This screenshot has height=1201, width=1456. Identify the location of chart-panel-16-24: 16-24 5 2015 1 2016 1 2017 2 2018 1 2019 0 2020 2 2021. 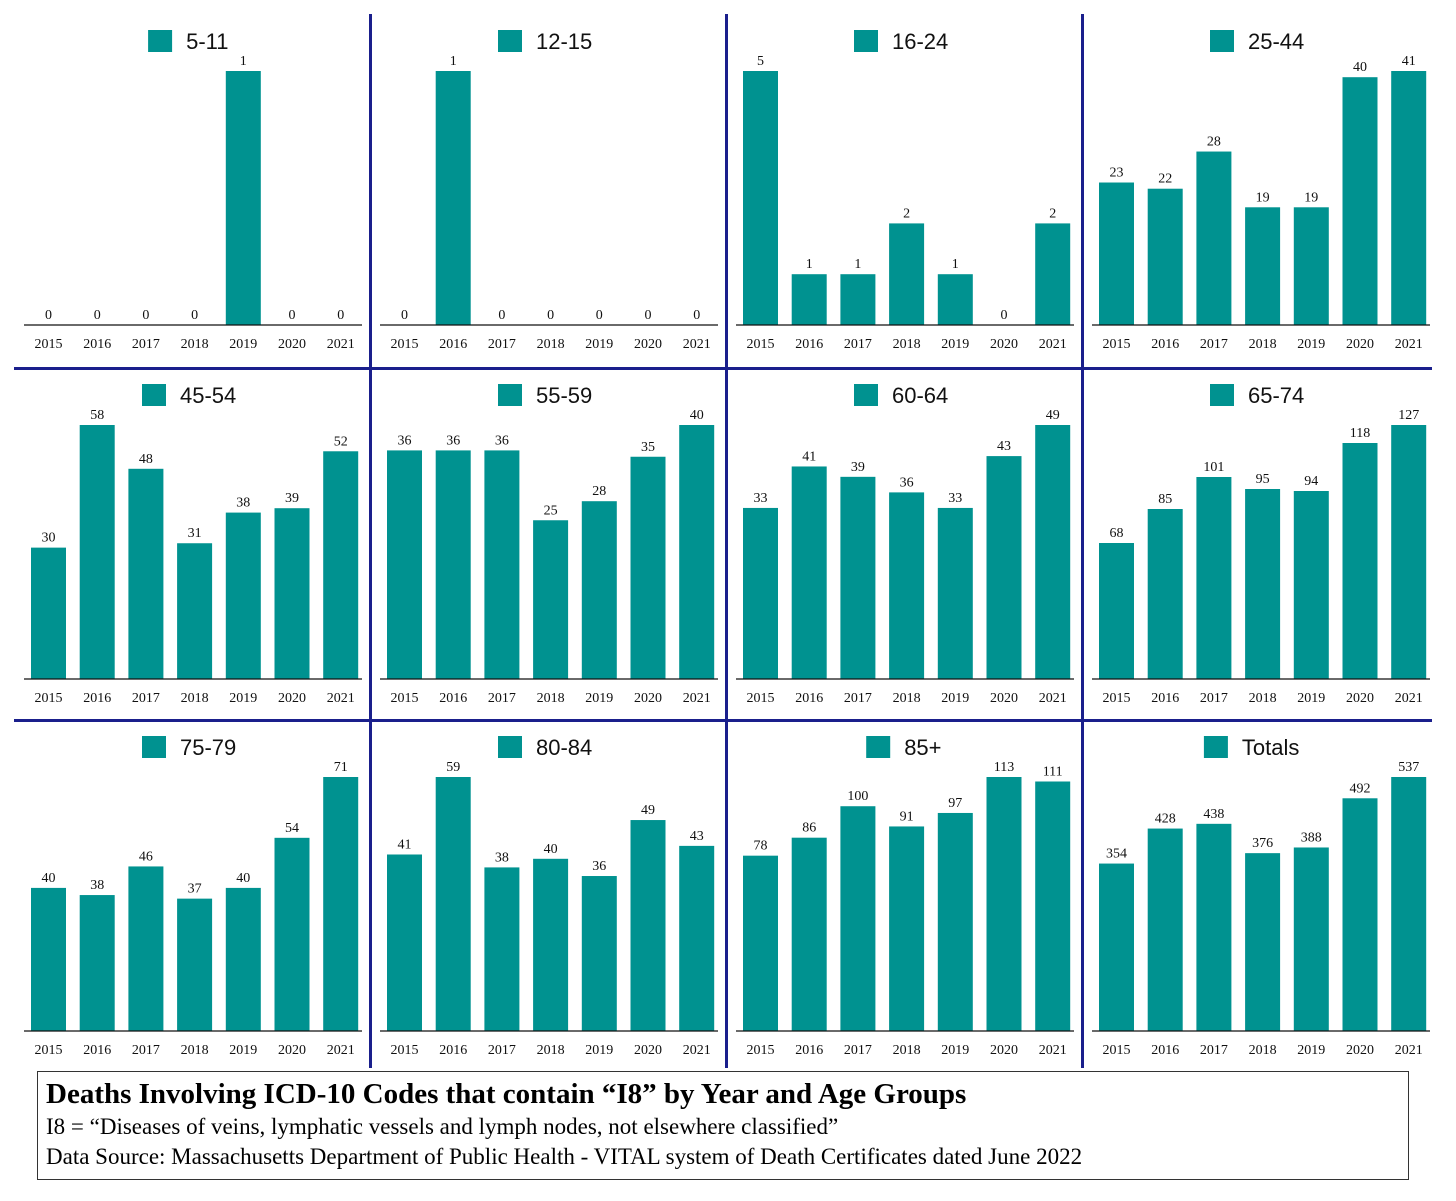
(903, 190).